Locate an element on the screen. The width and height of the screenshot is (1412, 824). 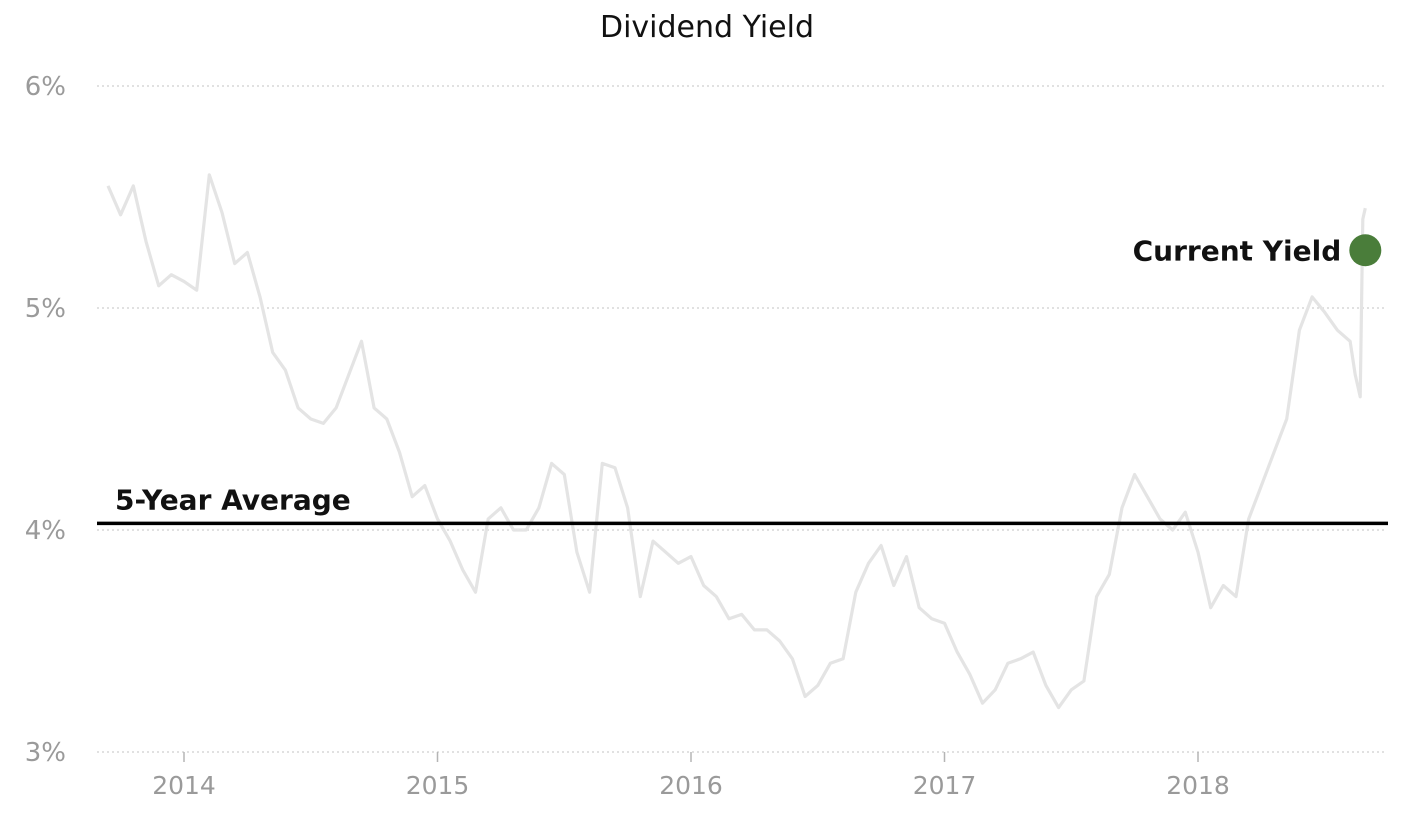
y-axis-ticks: 3% 4% 5% 6% is located at coordinates (45, 420).